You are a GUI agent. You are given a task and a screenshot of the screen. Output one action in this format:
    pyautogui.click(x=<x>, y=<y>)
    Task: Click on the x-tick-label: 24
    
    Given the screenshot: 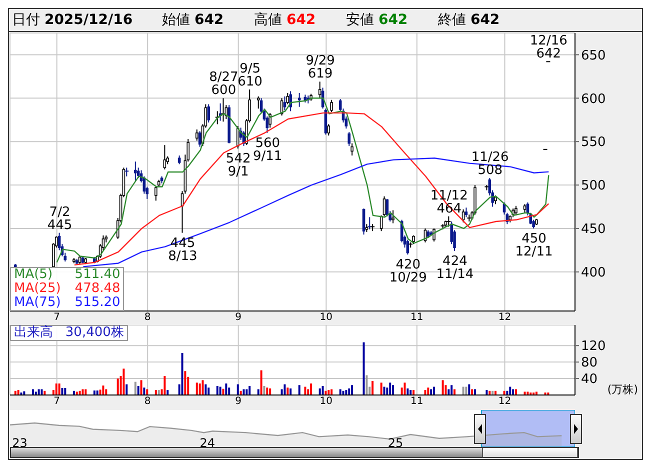 What is the action you would take?
    pyautogui.click(x=208, y=443)
    